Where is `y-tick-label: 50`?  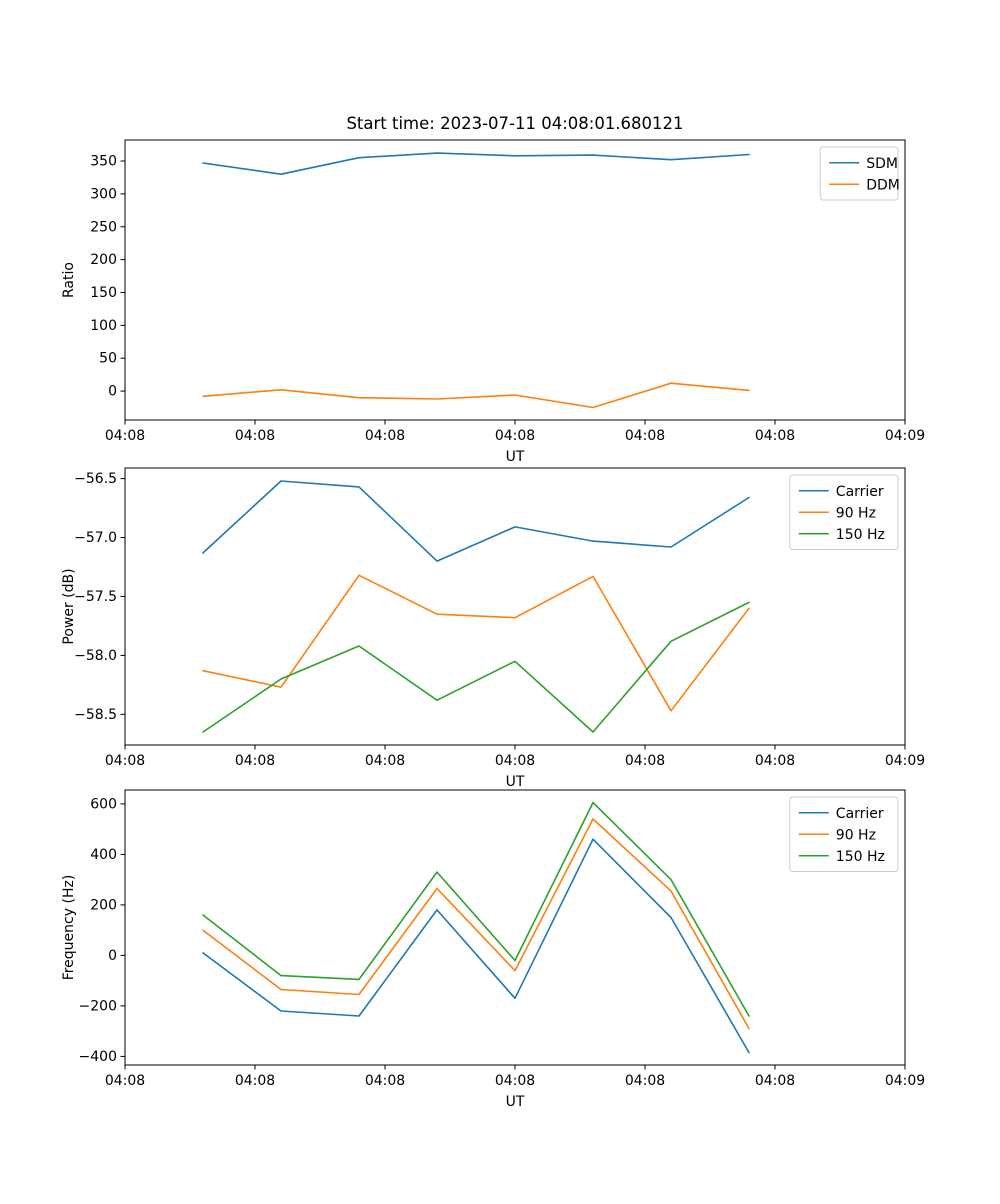 y-tick-label: 50 is located at coordinates (108, 359).